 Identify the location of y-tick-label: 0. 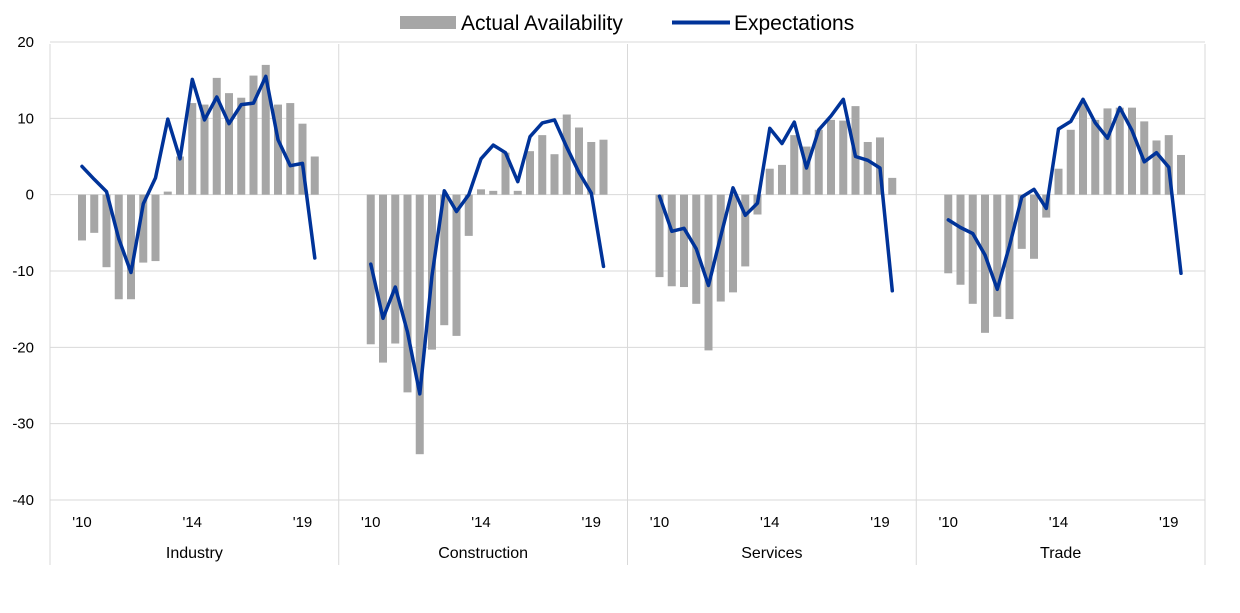
(30, 195).